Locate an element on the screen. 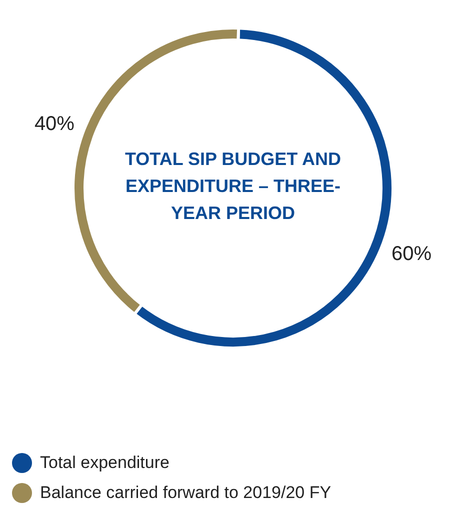 The image size is (449, 516). data-label: 60% is located at coordinates (412, 253).